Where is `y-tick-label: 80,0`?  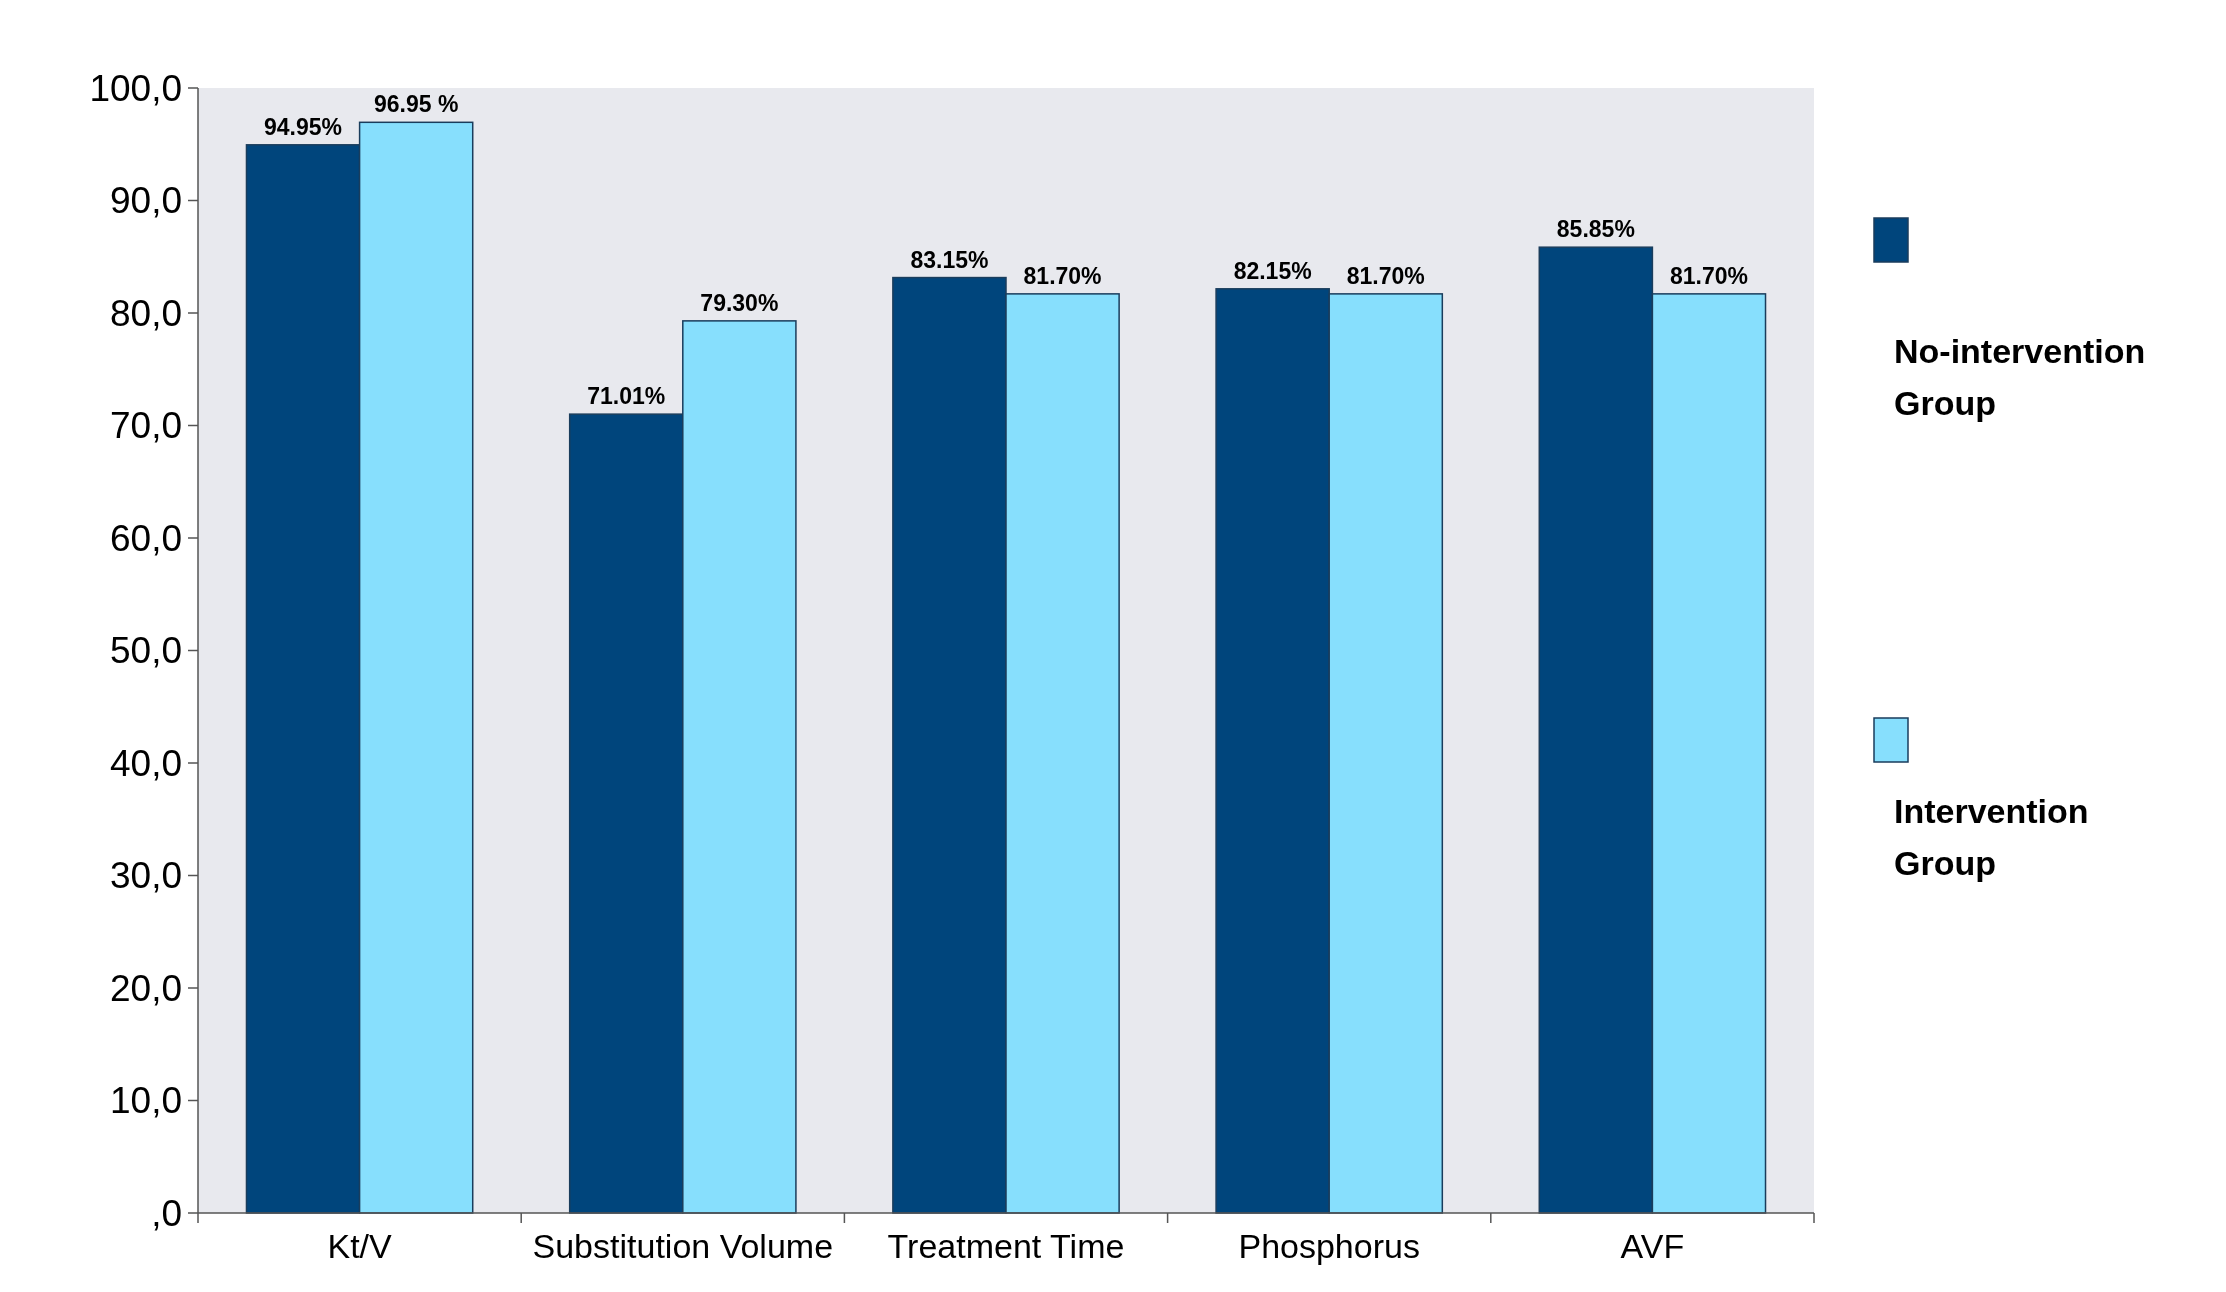 y-tick-label: 80,0 is located at coordinates (145, 313).